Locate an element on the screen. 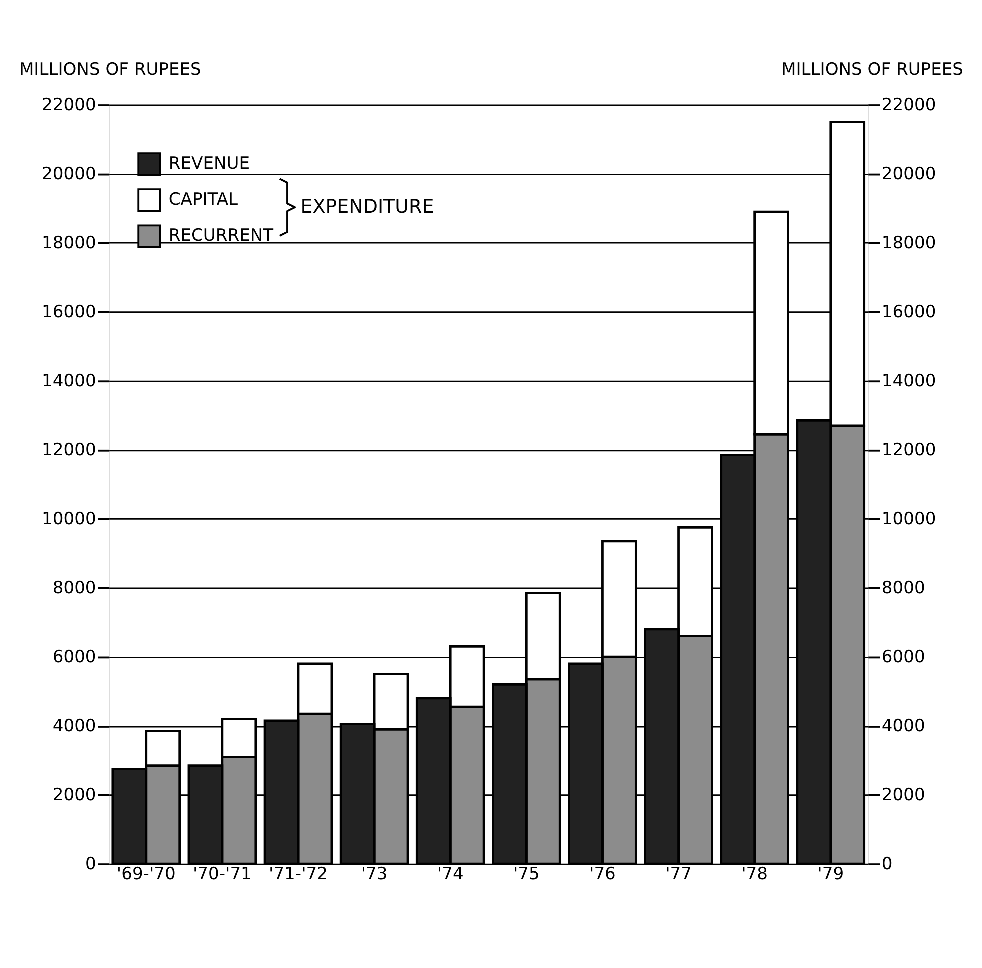 Image resolution: width=982 pixels, height=968 pixels. y2-tick-label: 8000 is located at coordinates (904, 588).